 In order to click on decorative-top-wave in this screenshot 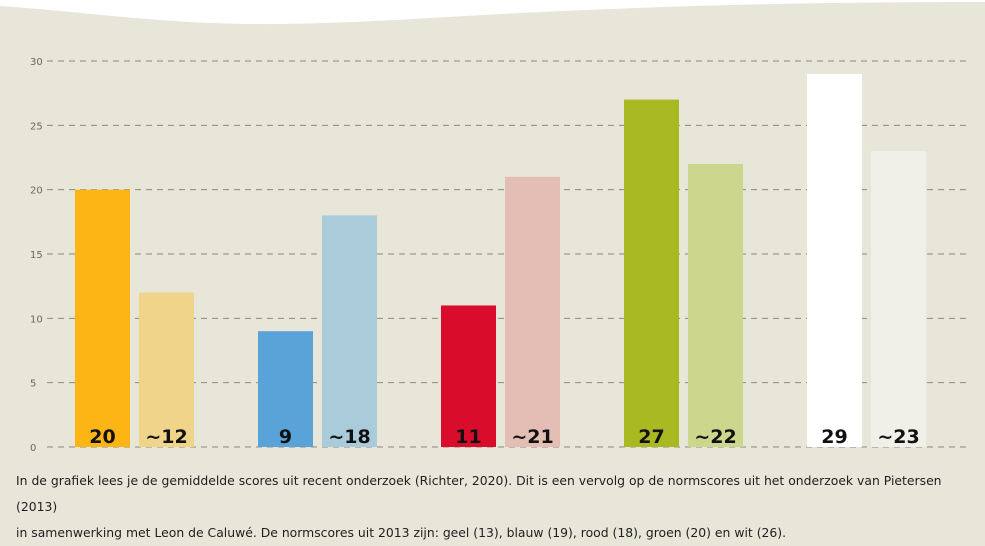, I will do `click(492, 12)`.